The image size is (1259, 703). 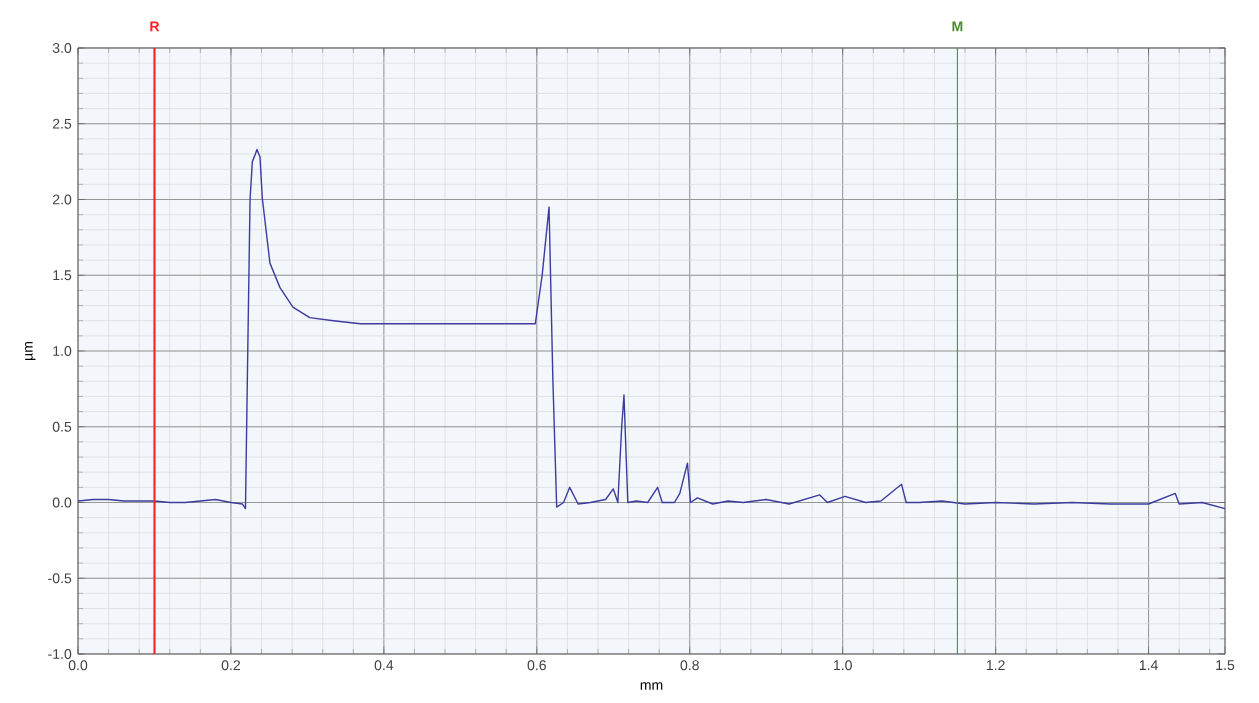 What do you see at coordinates (536, 665) in the screenshot?
I see `x-tick-label: 0.6` at bounding box center [536, 665].